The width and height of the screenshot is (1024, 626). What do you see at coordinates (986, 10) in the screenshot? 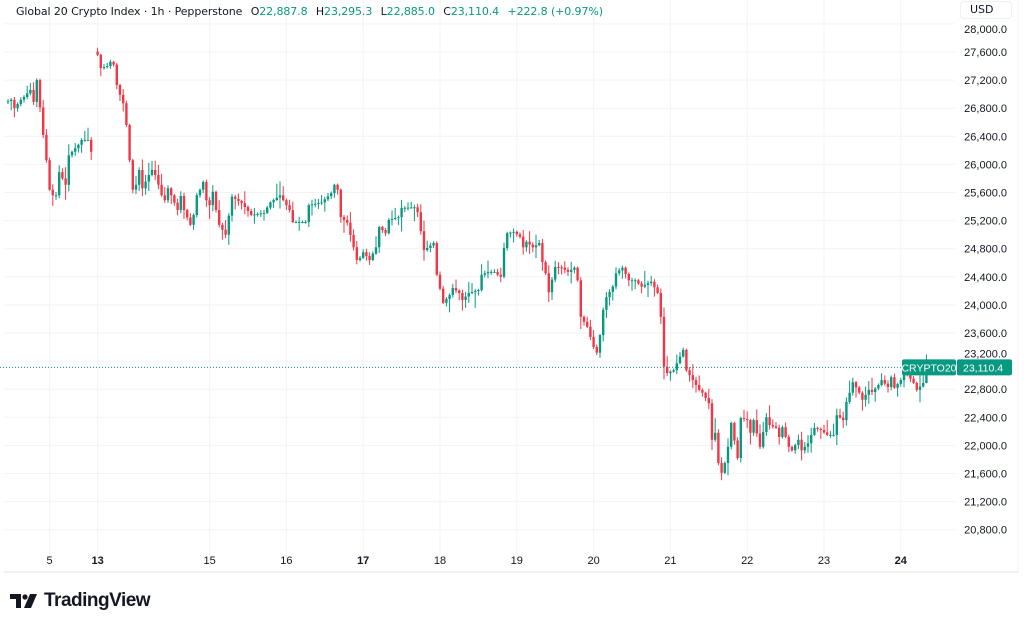
I see `currency-button: USD` at bounding box center [986, 10].